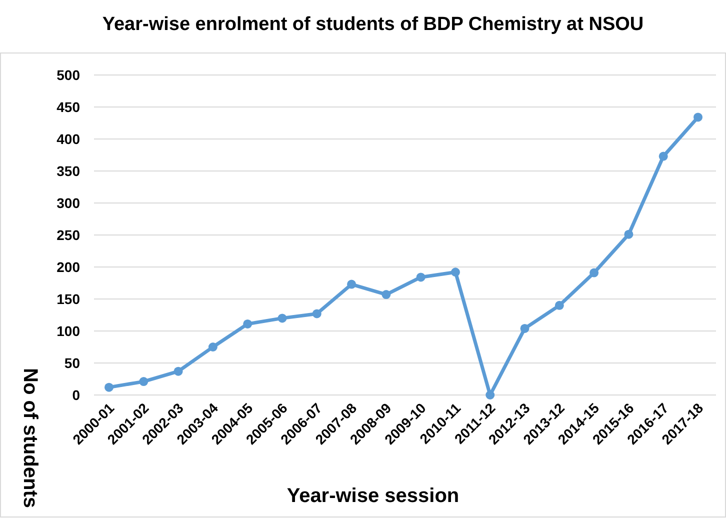 The height and width of the screenshot is (518, 726). I want to click on y-tick-label: 100, so click(68, 330).